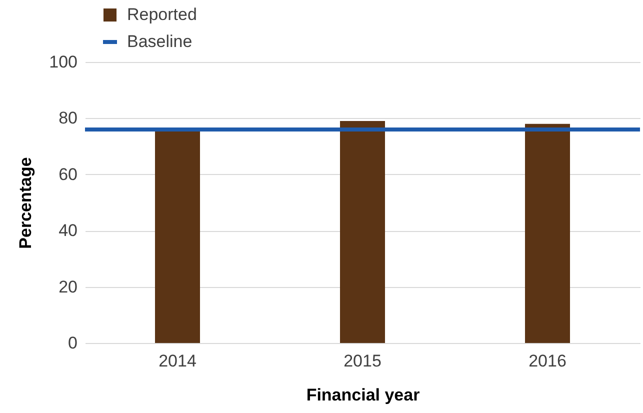 Image resolution: width=643 pixels, height=413 pixels. I want to click on x-tick-label: 2016, so click(547, 361).